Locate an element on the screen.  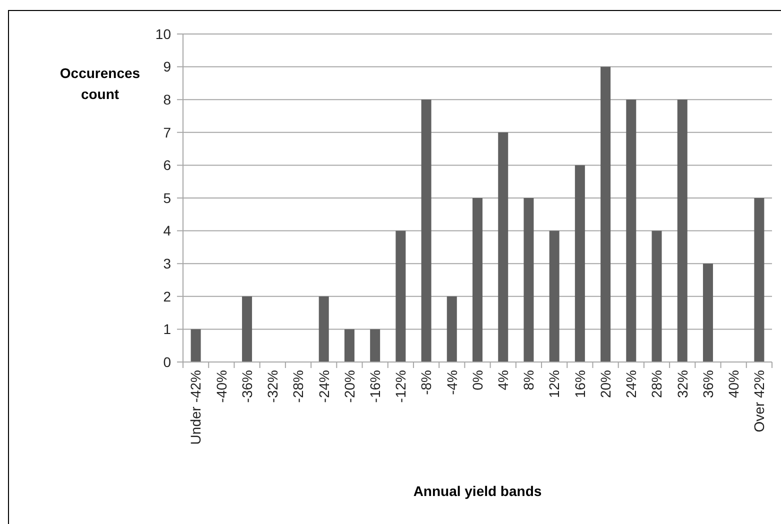
y-tick-label: 0 is located at coordinates (167, 362).